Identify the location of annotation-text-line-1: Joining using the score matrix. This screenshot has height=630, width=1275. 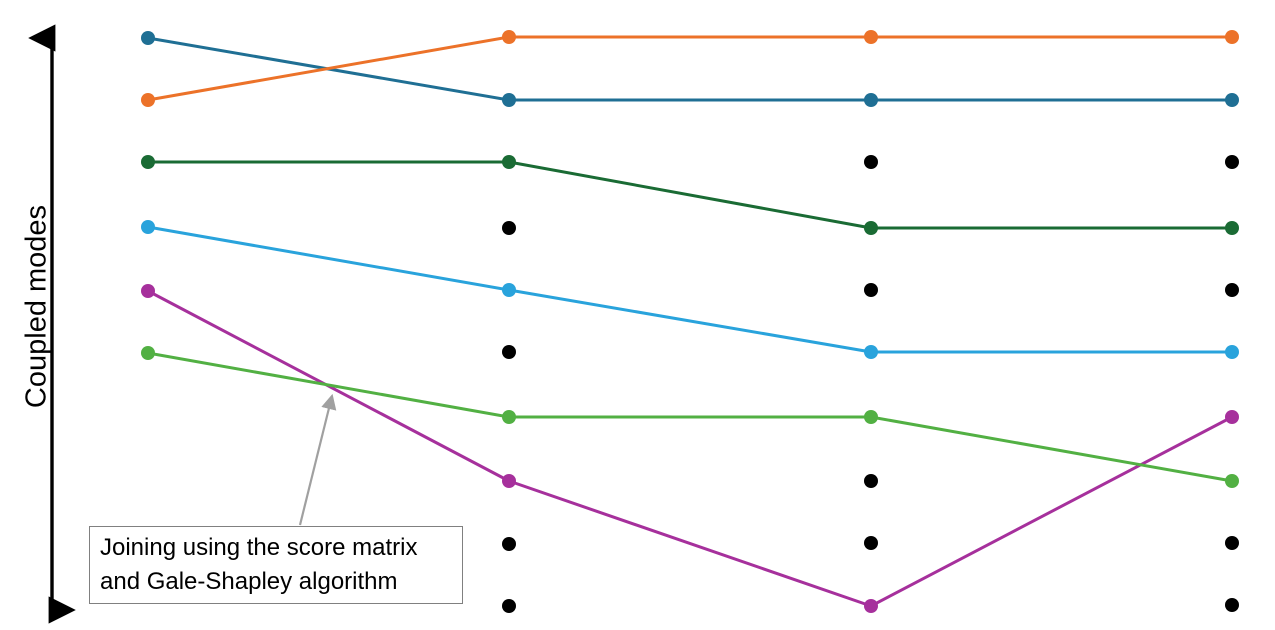
(259, 547).